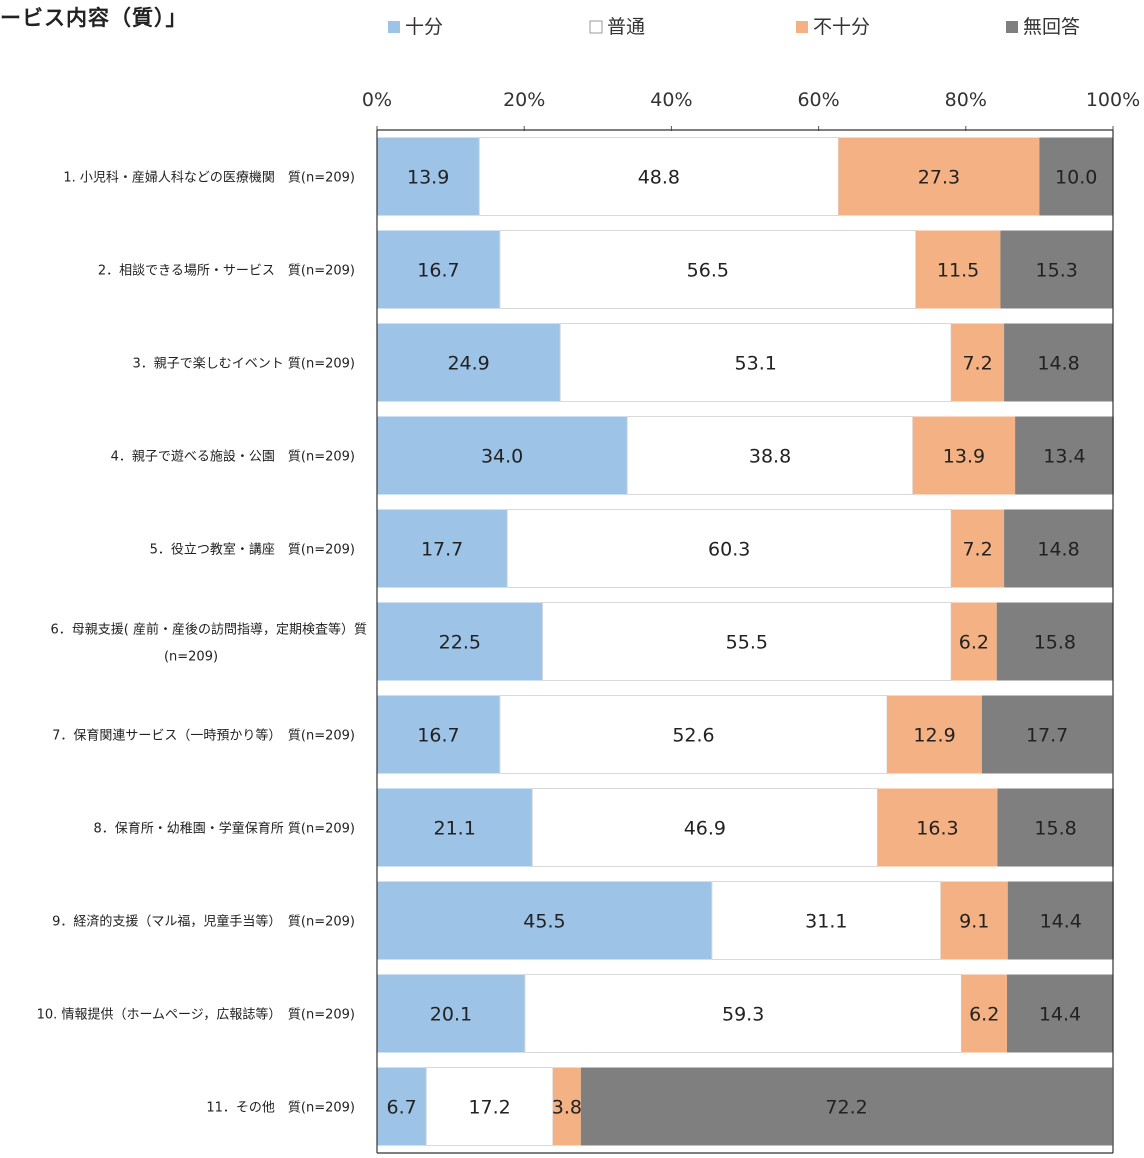 The image size is (1144, 1158). Describe the element at coordinates (244, 364) in the screenshot. I see `category-label: 3．親子で楽しむイベント 質(n=209)` at that location.